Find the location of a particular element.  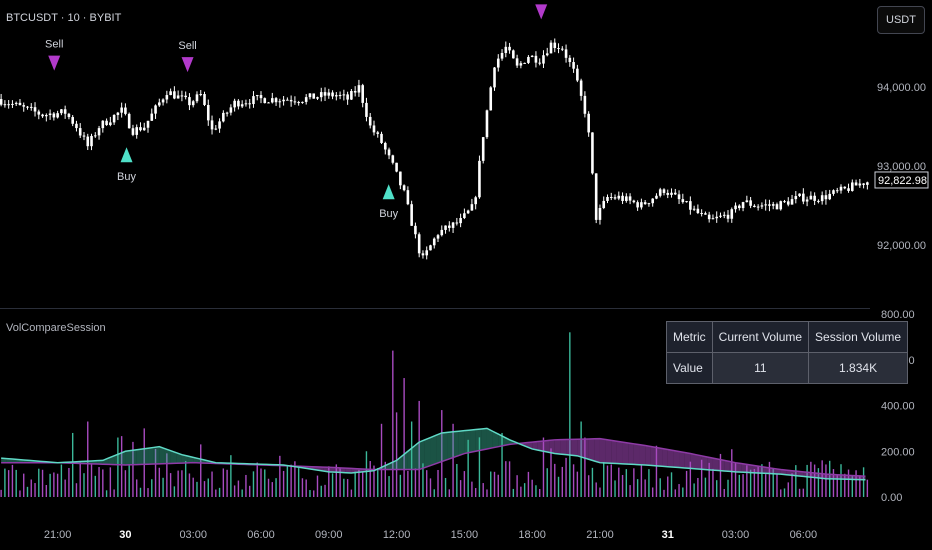

time-tick-label: 15:00 is located at coordinates (465, 535).